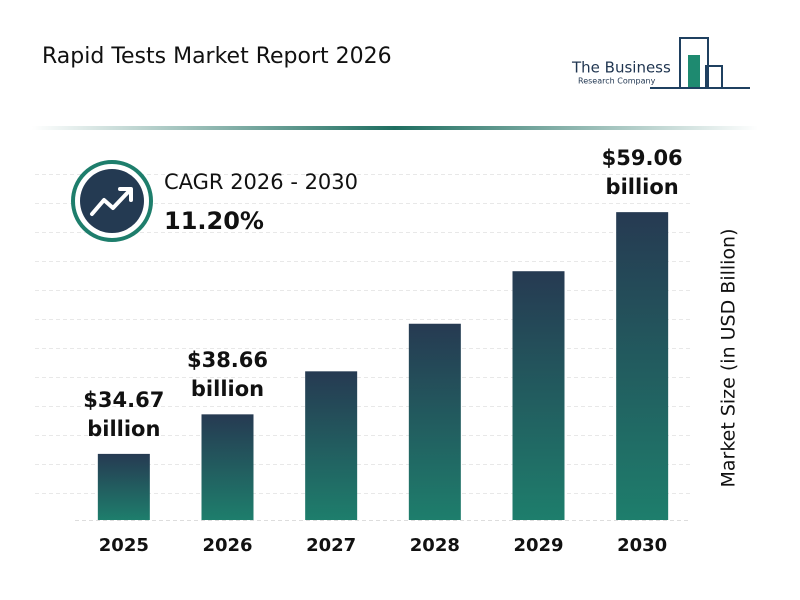  I want to click on x-tick-label: 2028, so click(435, 545).